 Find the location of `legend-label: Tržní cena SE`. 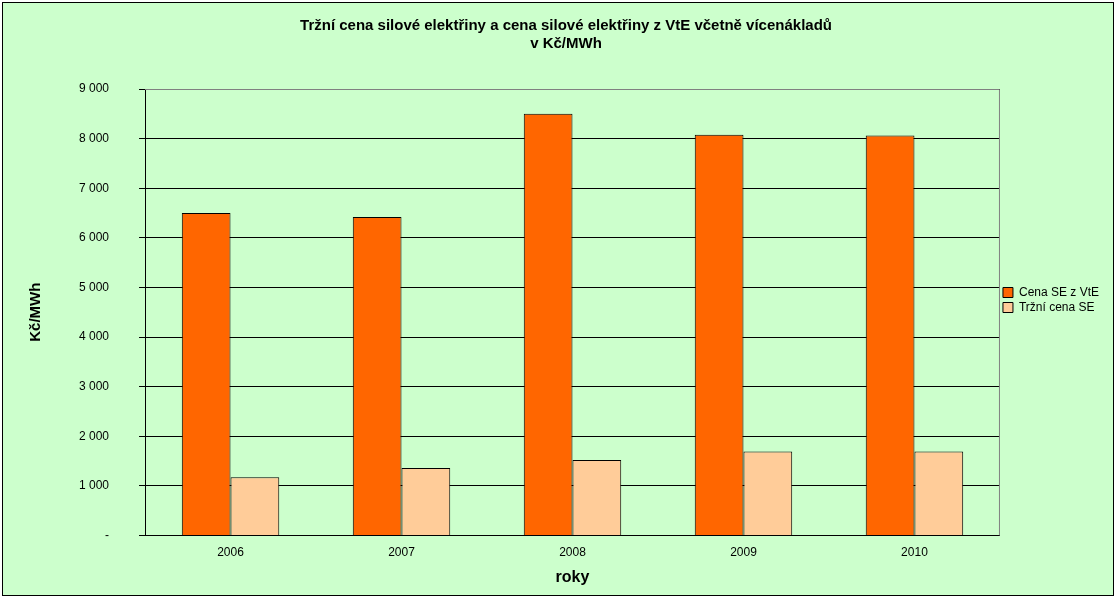

legend-label: Tržní cena SE is located at coordinates (1056, 306).